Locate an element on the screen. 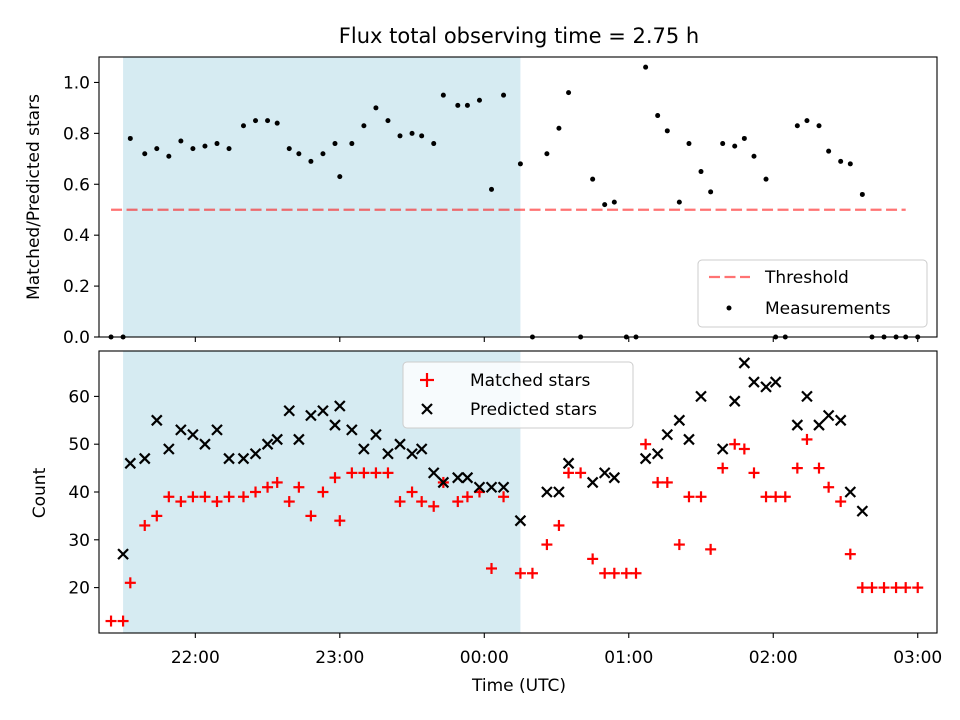  legend-threshold-label: Threshold is located at coordinates (806, 278).